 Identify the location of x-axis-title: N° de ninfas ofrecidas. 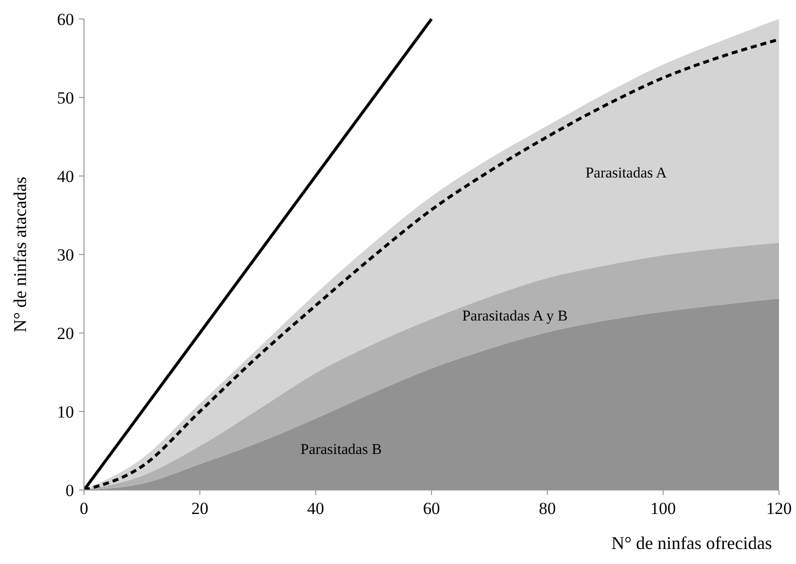
(691, 543).